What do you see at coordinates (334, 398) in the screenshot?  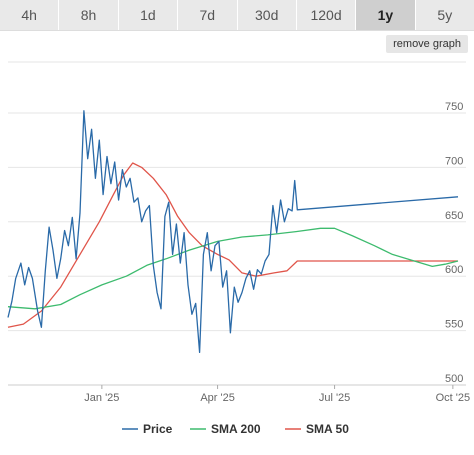 I see `x-tick-label: Jul '25` at bounding box center [334, 398].